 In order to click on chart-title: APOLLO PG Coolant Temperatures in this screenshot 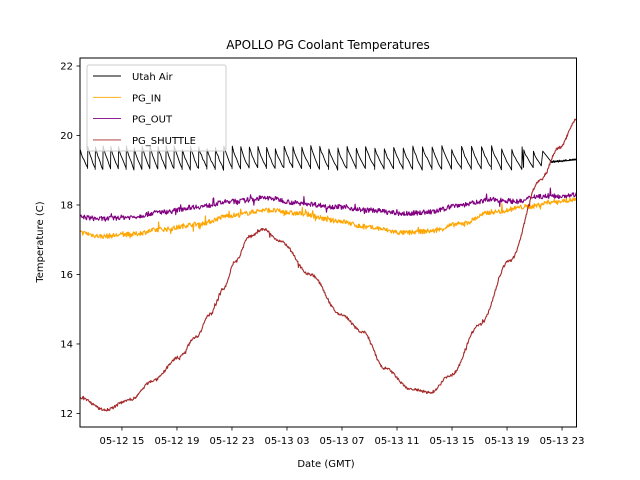, I will do `click(328, 45)`.